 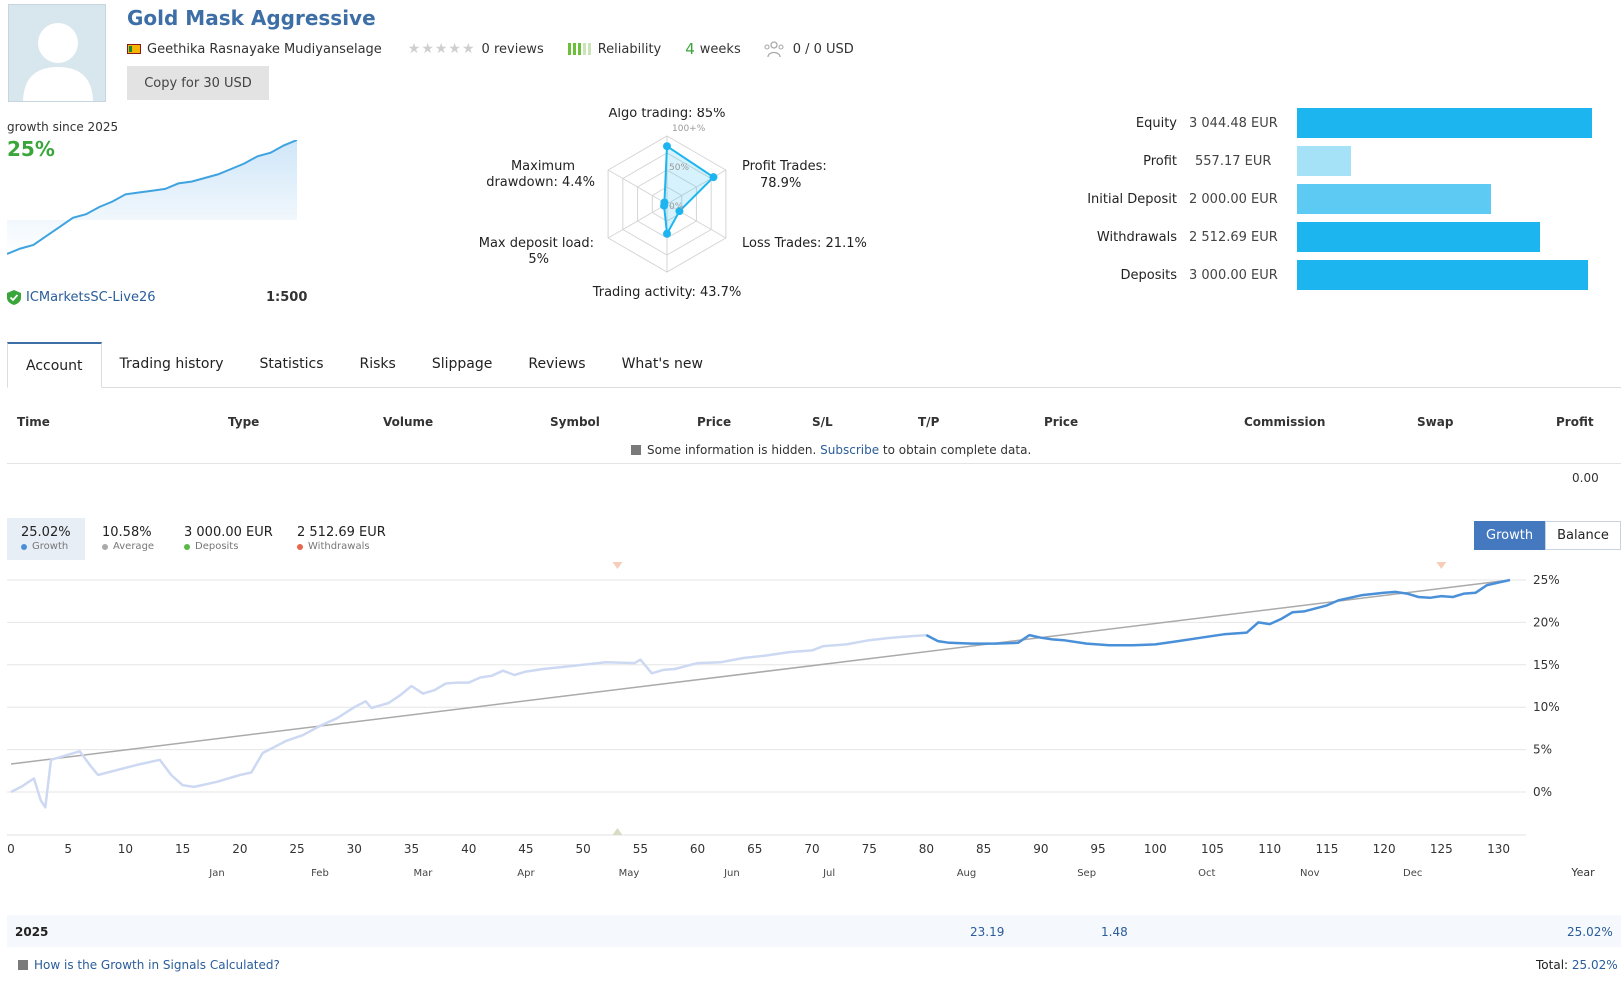 What do you see at coordinates (157, 965) in the screenshot?
I see `growth-calc-link: How is the Growth in Signals Calculated?` at bounding box center [157, 965].